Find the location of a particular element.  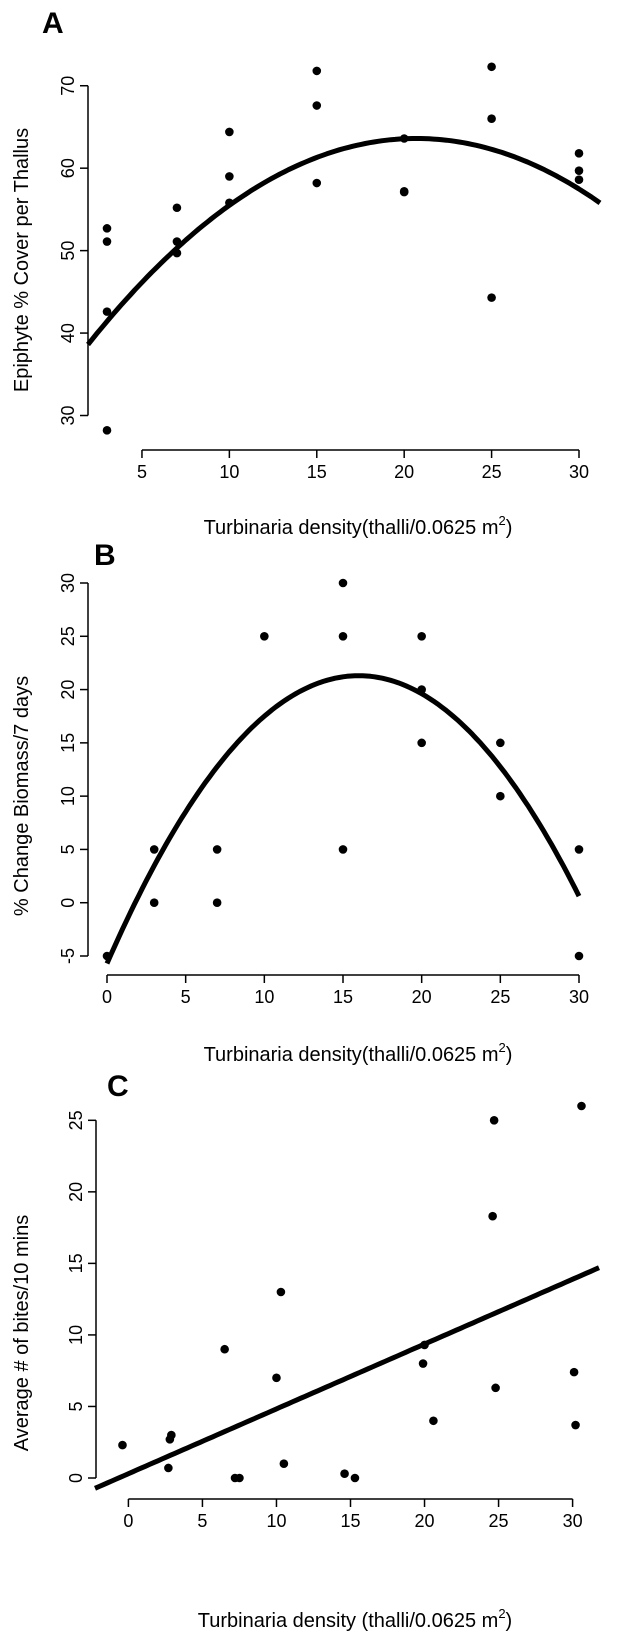

x-tick-label-b: 10 is located at coordinates (264, 997).